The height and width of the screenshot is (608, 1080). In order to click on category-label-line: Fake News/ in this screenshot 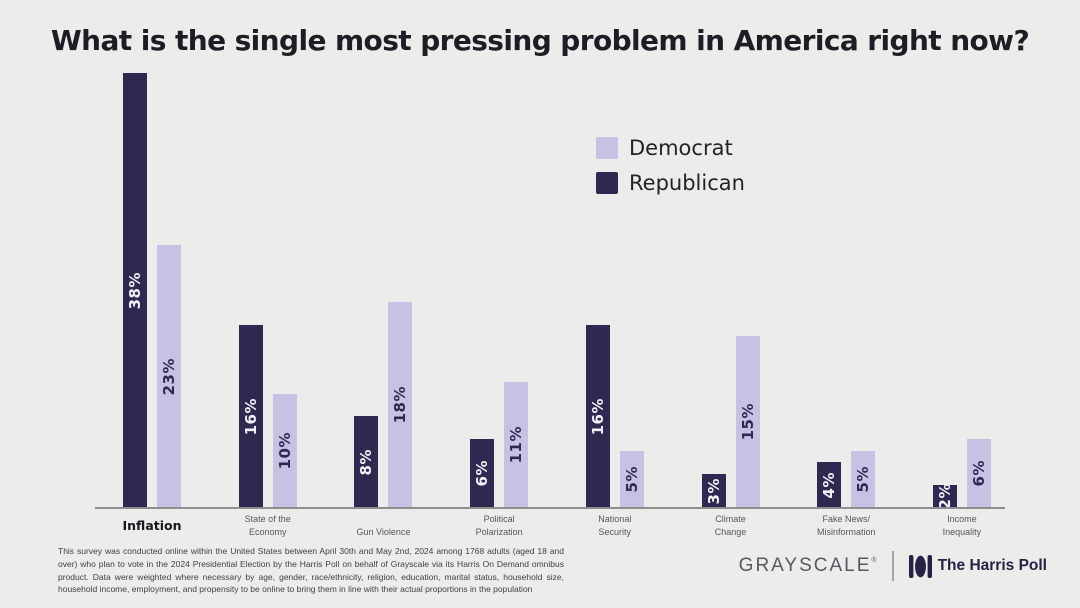, I will do `click(846, 518)`.